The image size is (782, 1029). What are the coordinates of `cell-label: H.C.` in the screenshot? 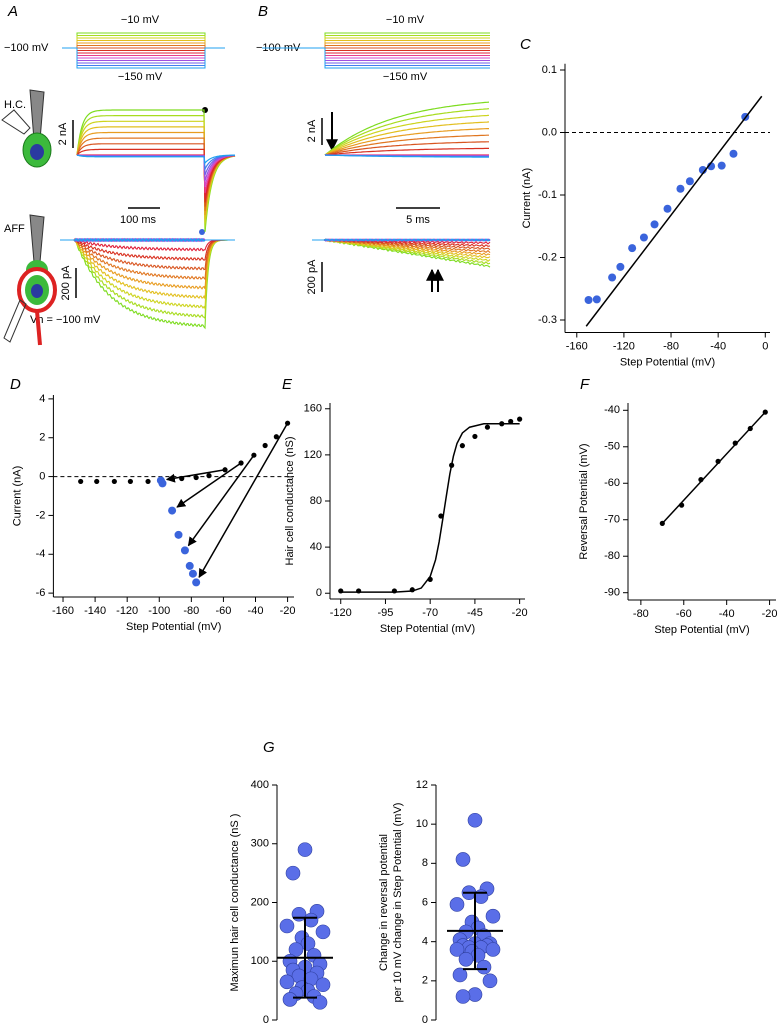 It's located at (15, 105).